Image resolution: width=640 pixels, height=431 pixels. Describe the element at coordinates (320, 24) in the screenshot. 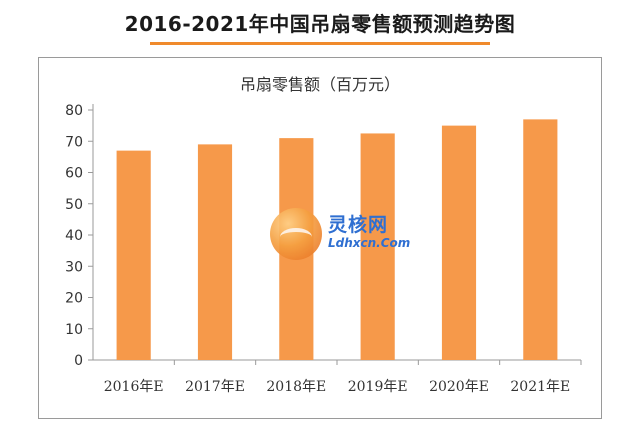

I see `page-title: 2016-2021年中国吊扇零售额预测趋势图` at that location.